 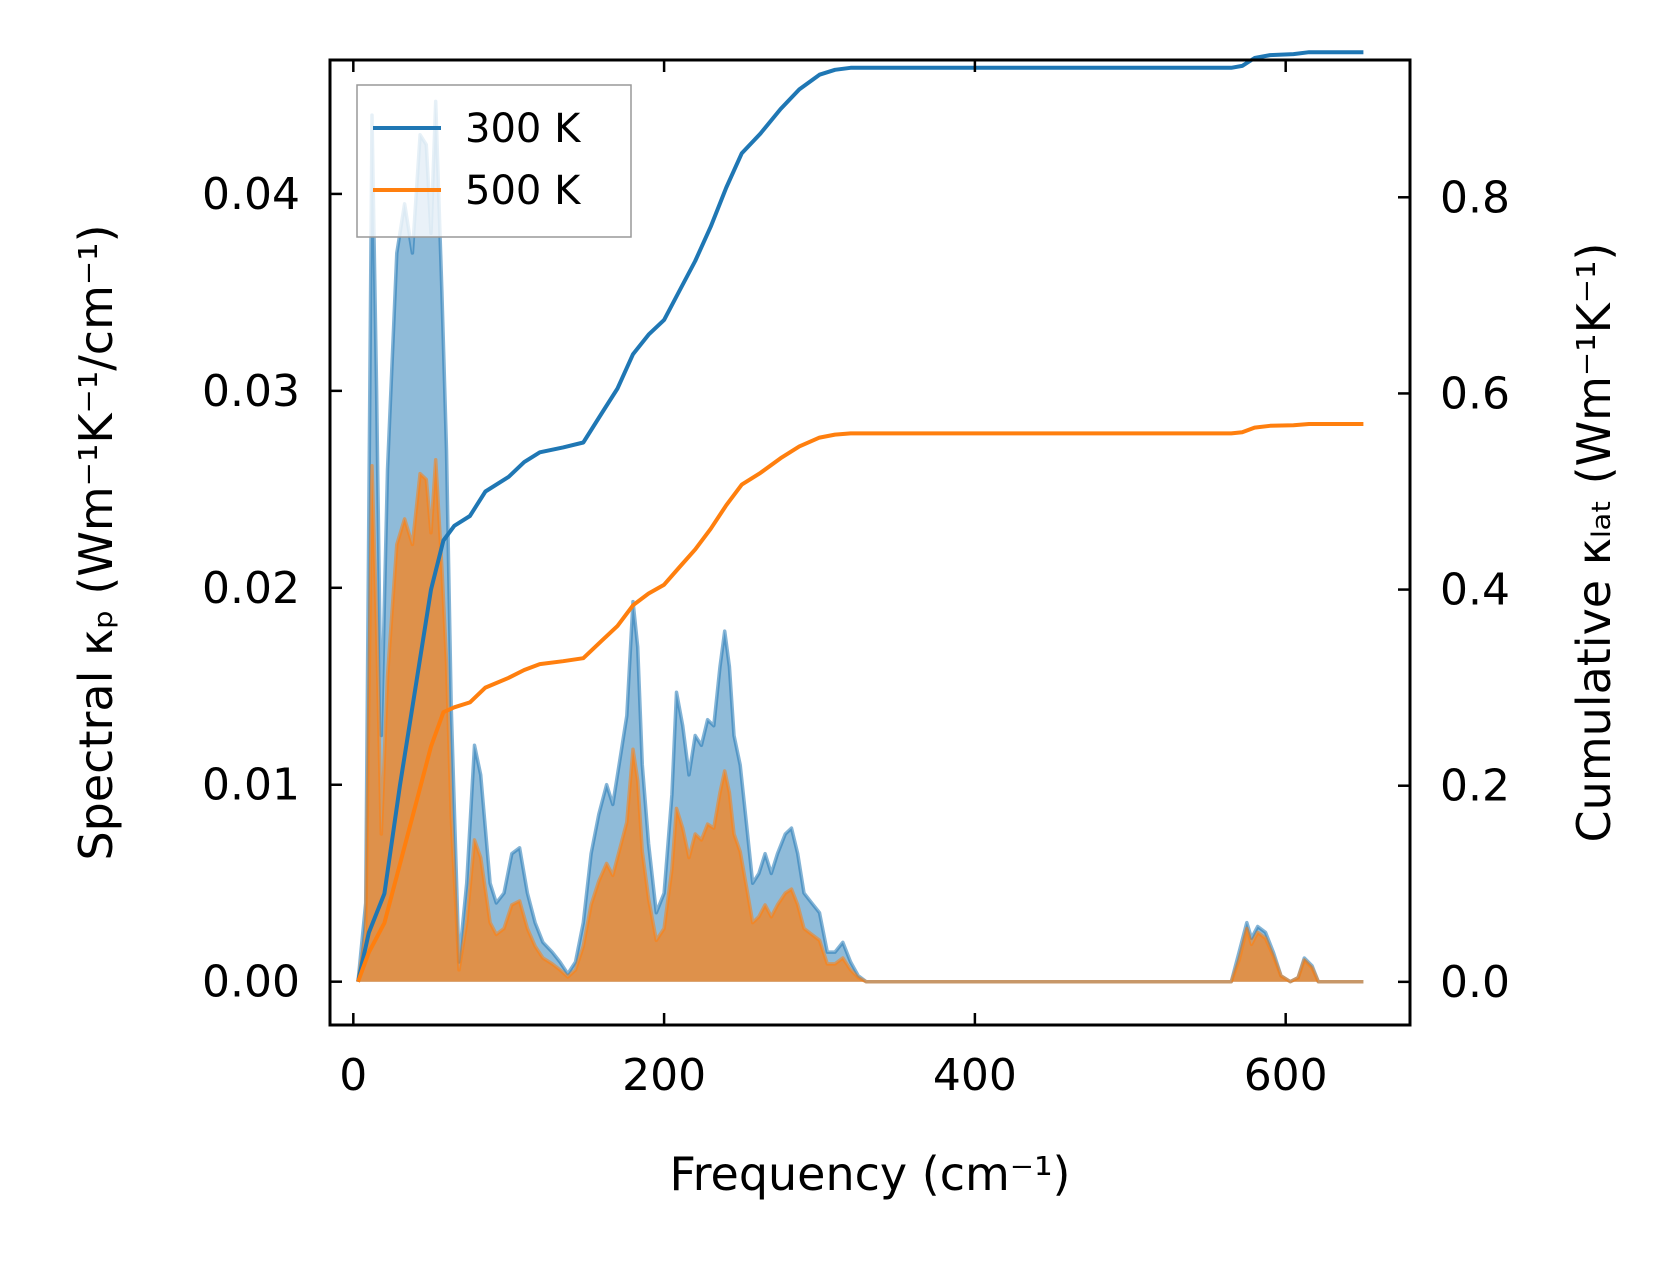 I want to click on y-left-tick-label: 0.02, so click(x=251, y=588).